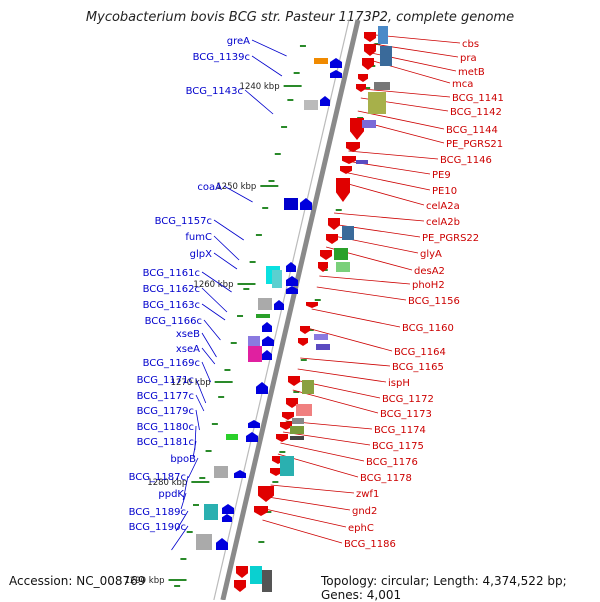 The height and width of the screenshot is (602, 600). I want to click on right-gene-label: ephC, so click(361, 528).